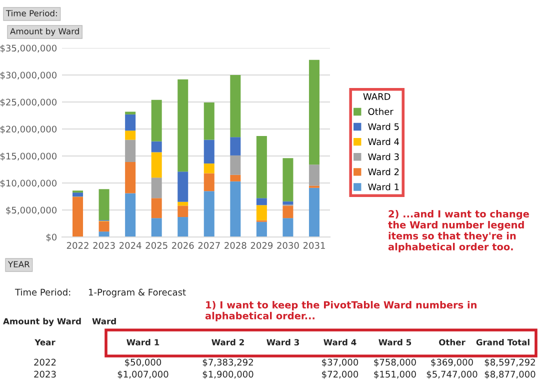  I want to click on x-tick-label: 2026, so click(183, 245).